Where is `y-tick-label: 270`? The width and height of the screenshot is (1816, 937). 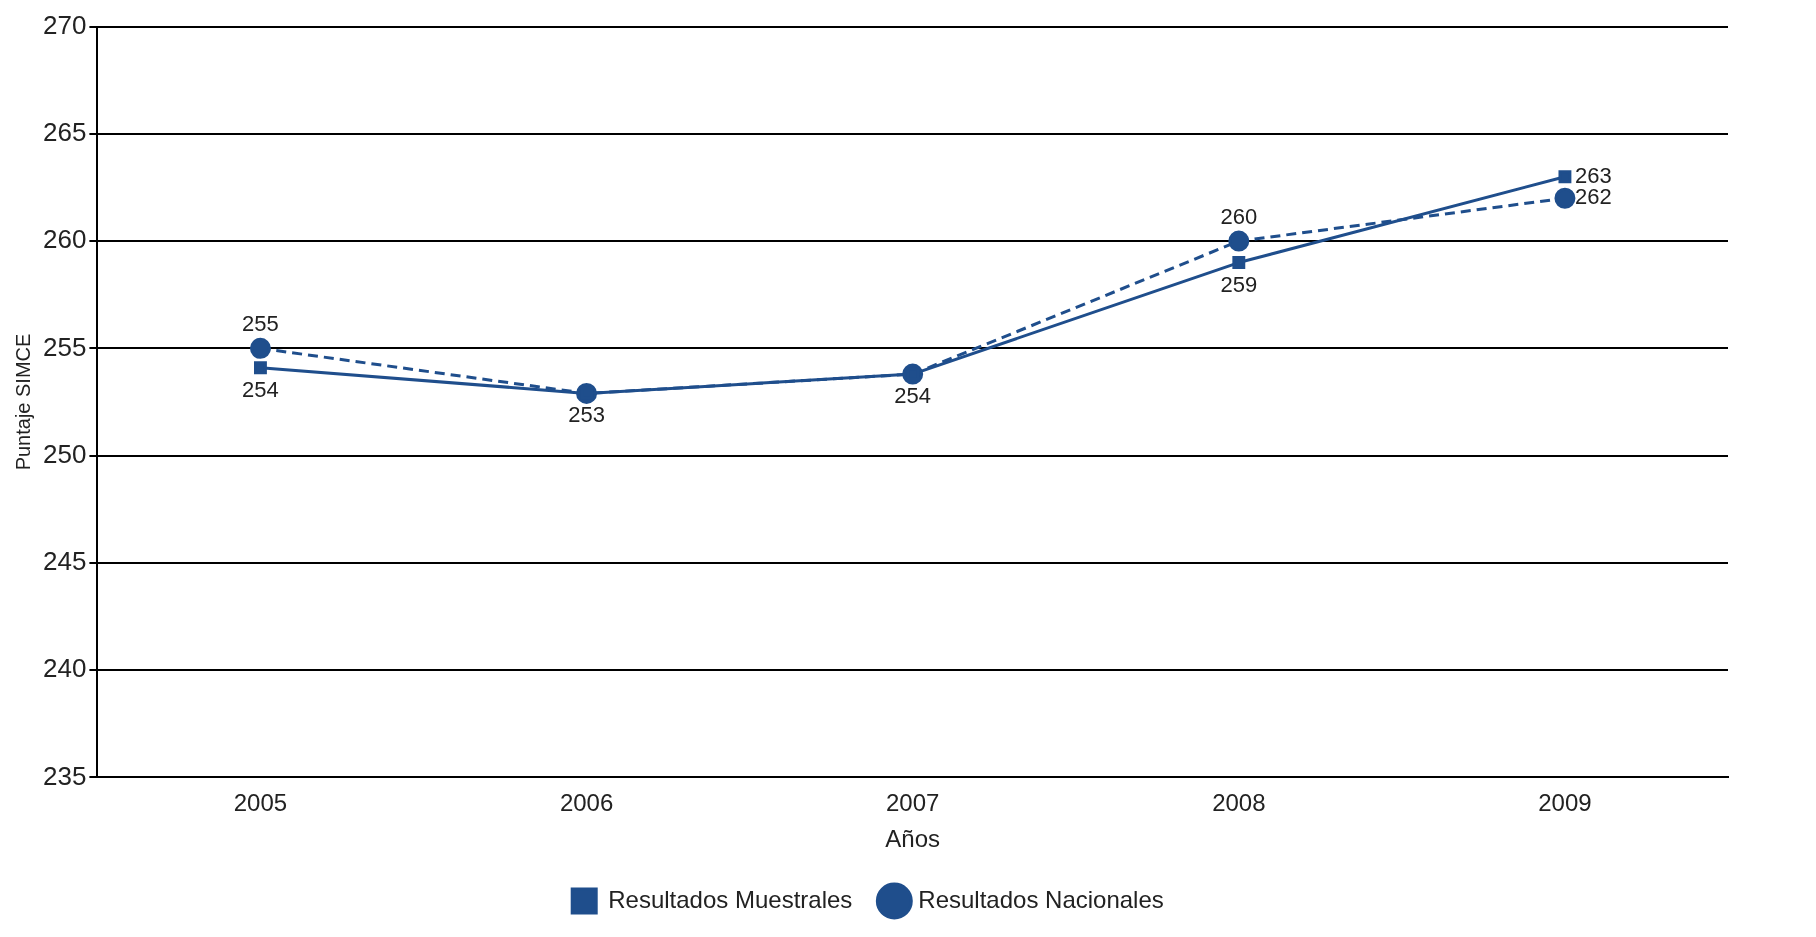
y-tick-label: 270 is located at coordinates (64, 24).